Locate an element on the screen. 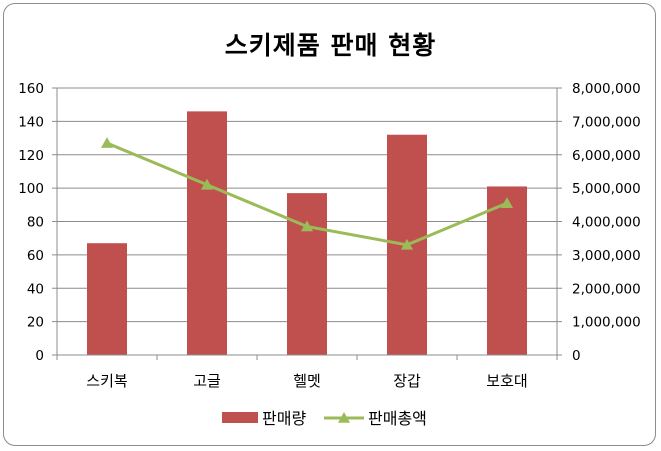  left-tick-label: 0 is located at coordinates (39, 356).